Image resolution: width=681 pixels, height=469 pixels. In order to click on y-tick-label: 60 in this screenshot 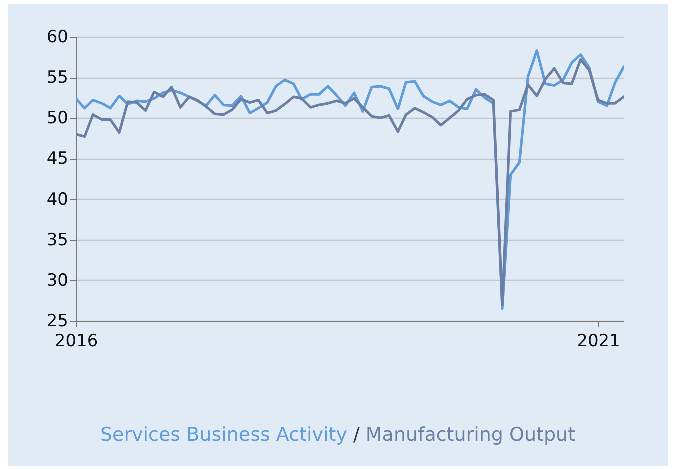, I will do `click(57, 38)`.